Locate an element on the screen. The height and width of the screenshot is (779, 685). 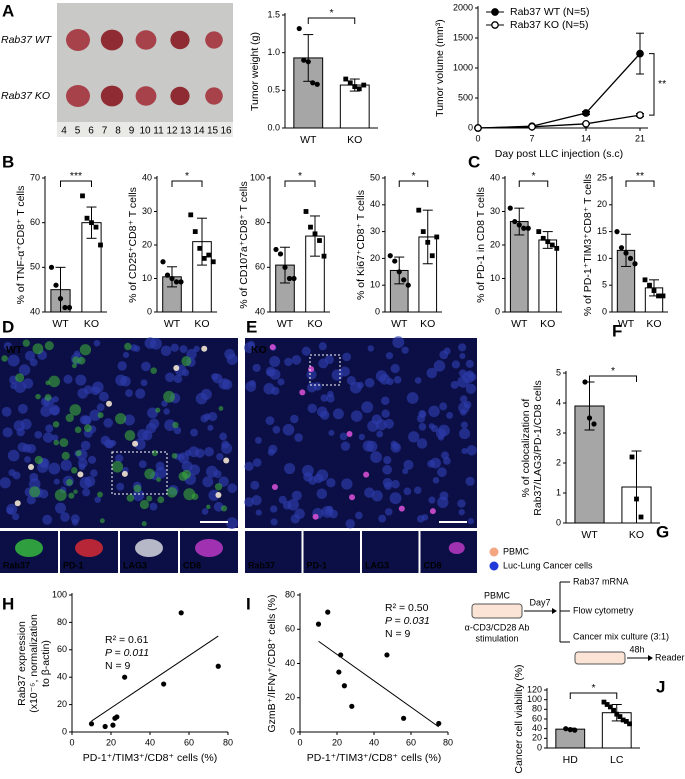
inset-stain is located at coordinates (456, 548).